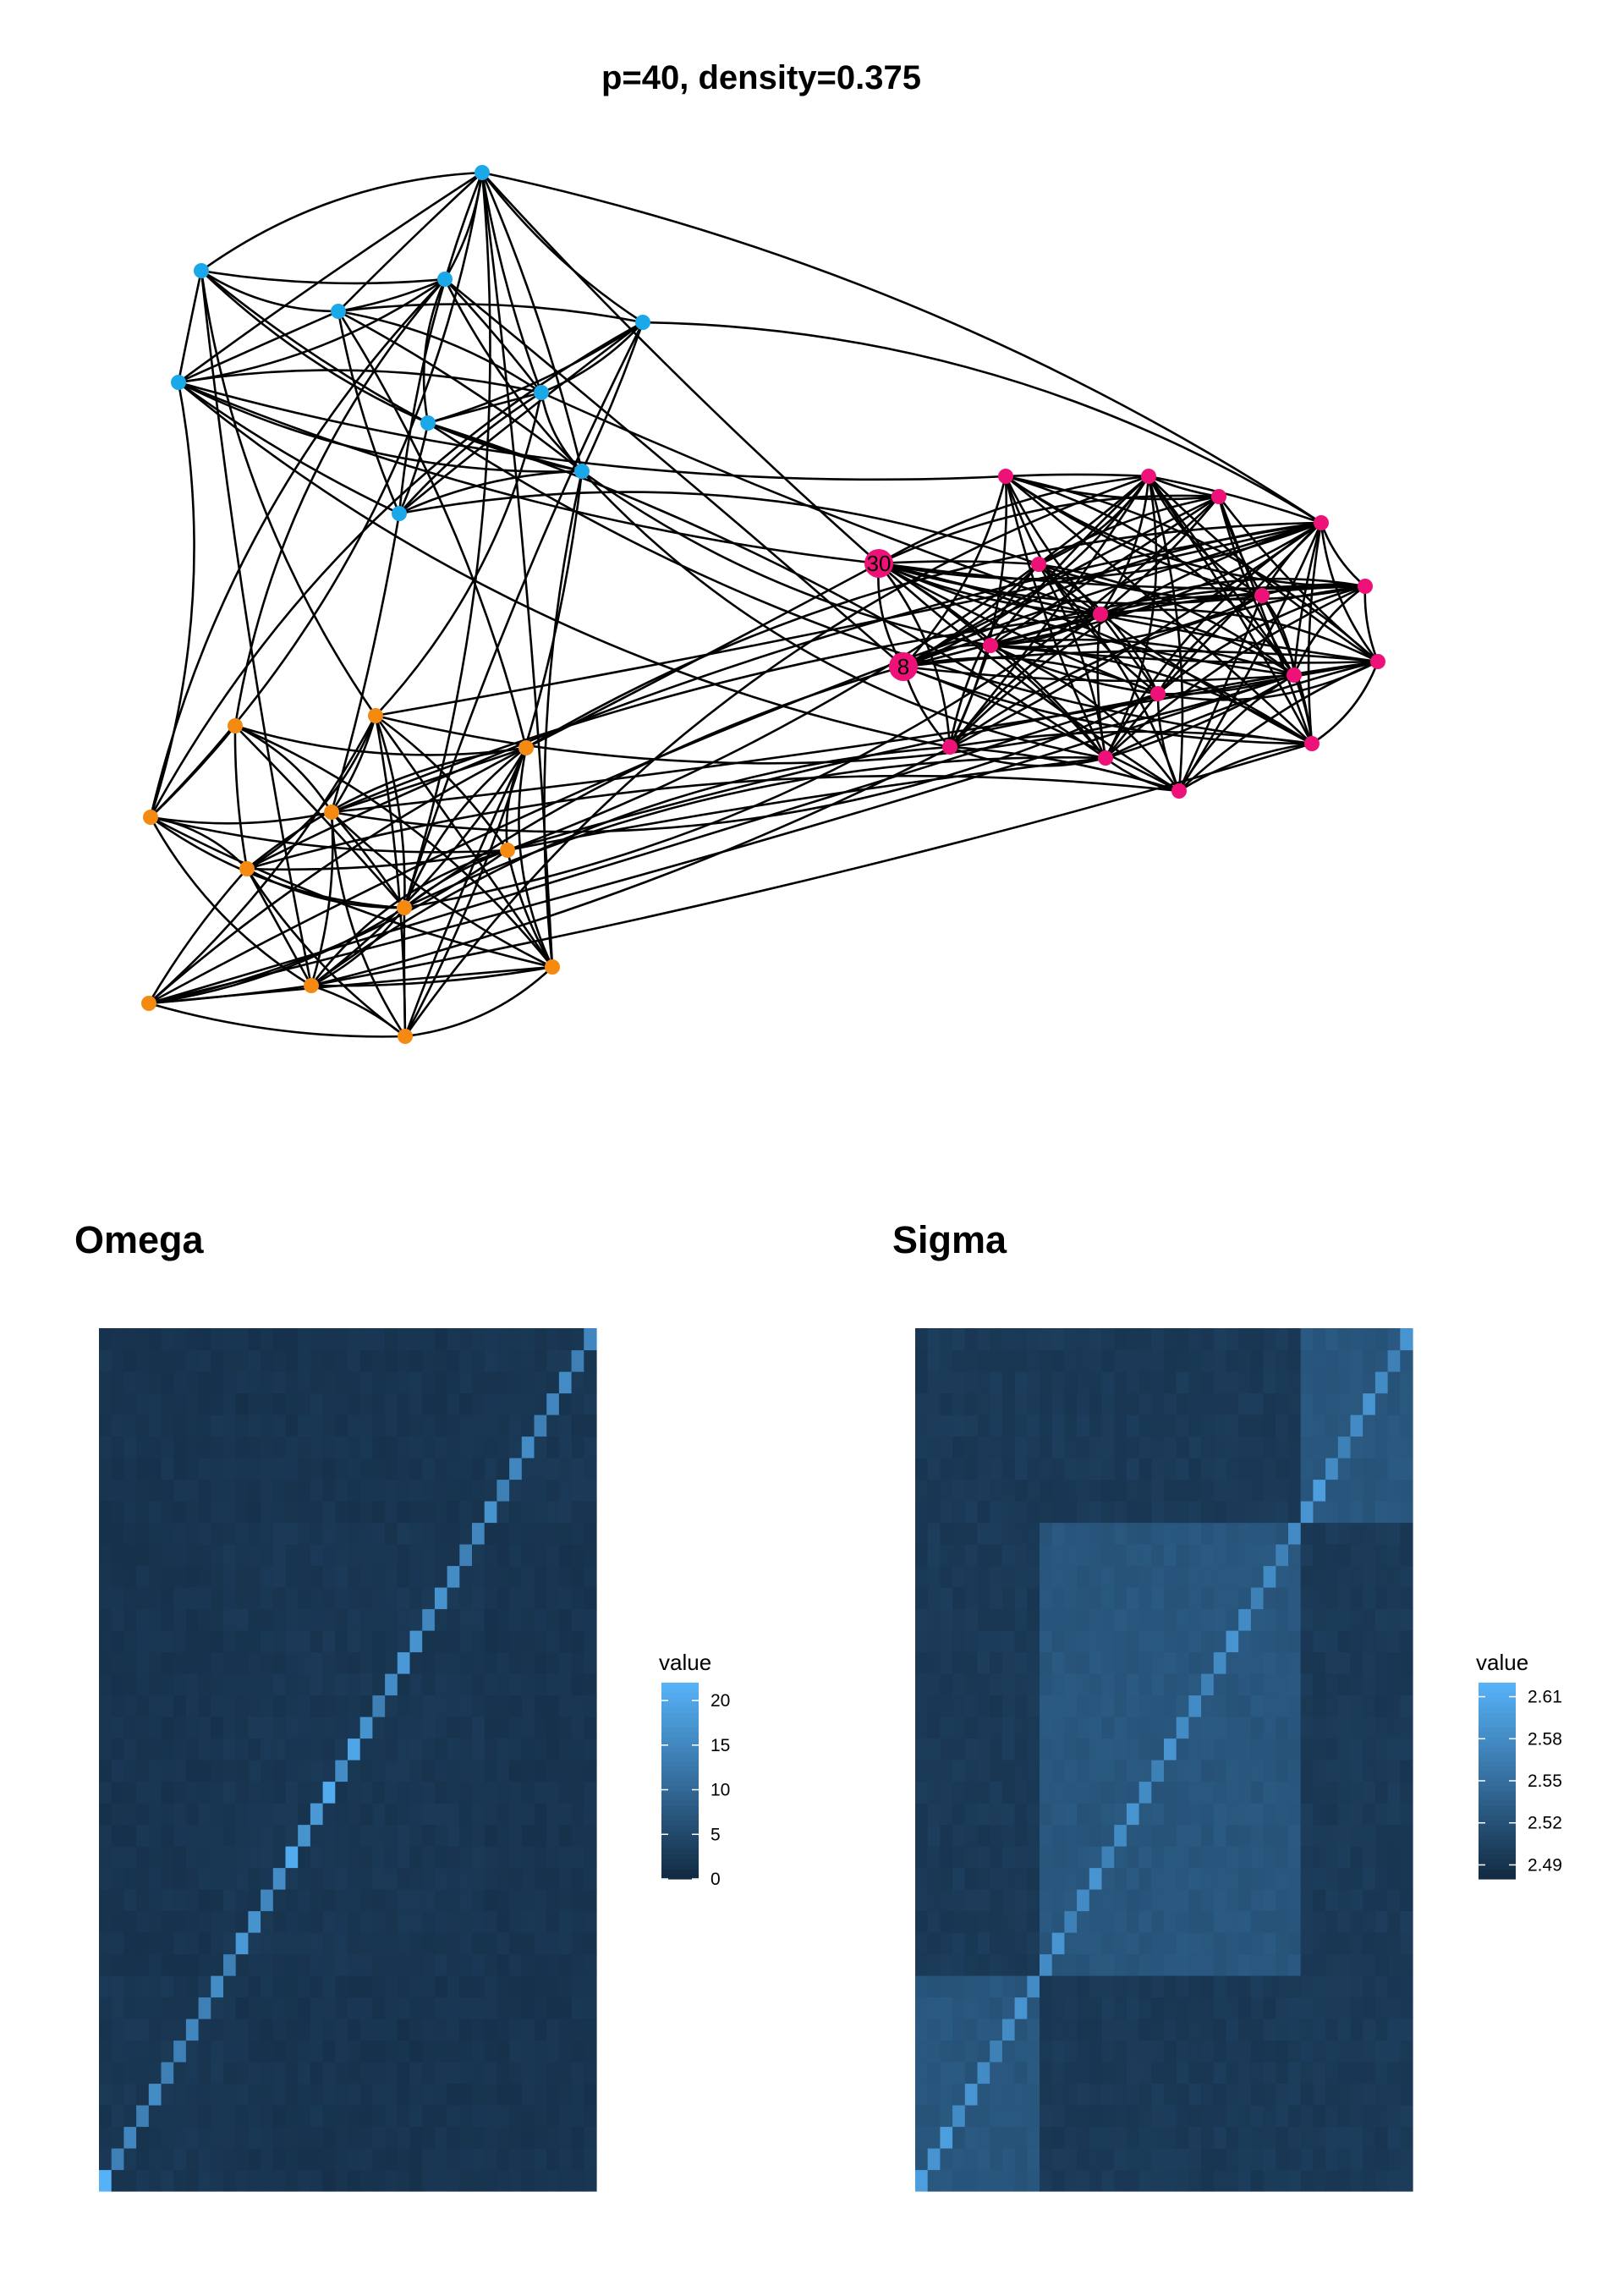 This screenshot has width=1624, height=2274. What do you see at coordinates (761, 77) in the screenshot?
I see `graph-title: p=40, density=0.375` at bounding box center [761, 77].